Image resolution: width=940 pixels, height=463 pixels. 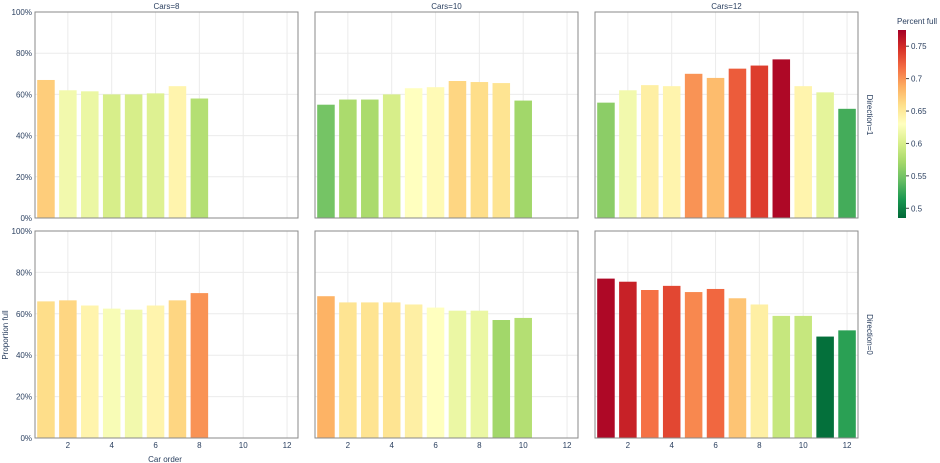 What do you see at coordinates (24, 397) in the screenshot?
I see `y-tick-label: 20%` at bounding box center [24, 397].